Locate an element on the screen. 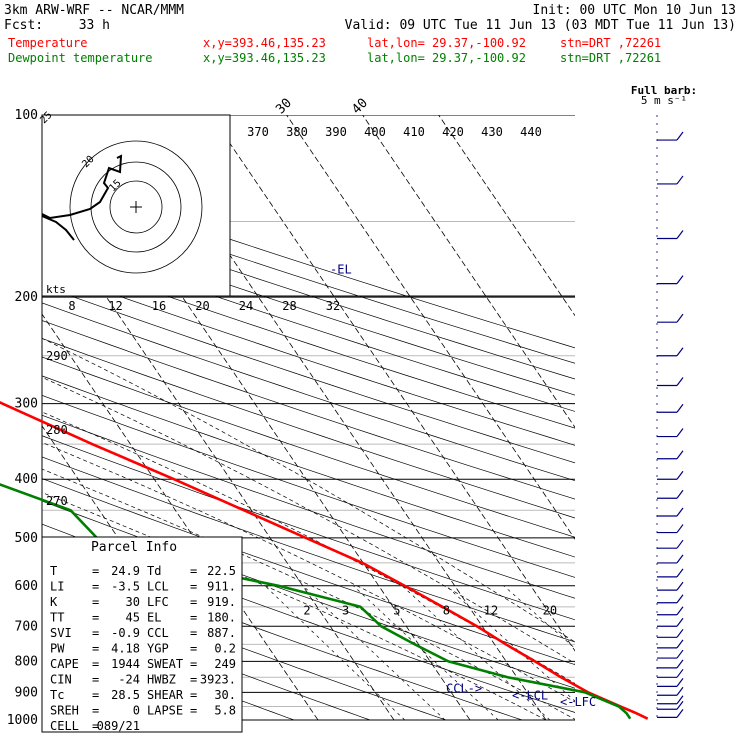  parcel-label: SVI is located at coordinates (61, 633).